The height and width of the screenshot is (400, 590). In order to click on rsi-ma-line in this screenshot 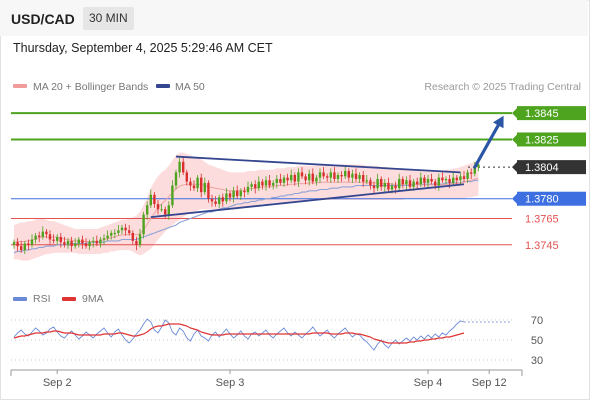, I will do `click(239, 333)`.